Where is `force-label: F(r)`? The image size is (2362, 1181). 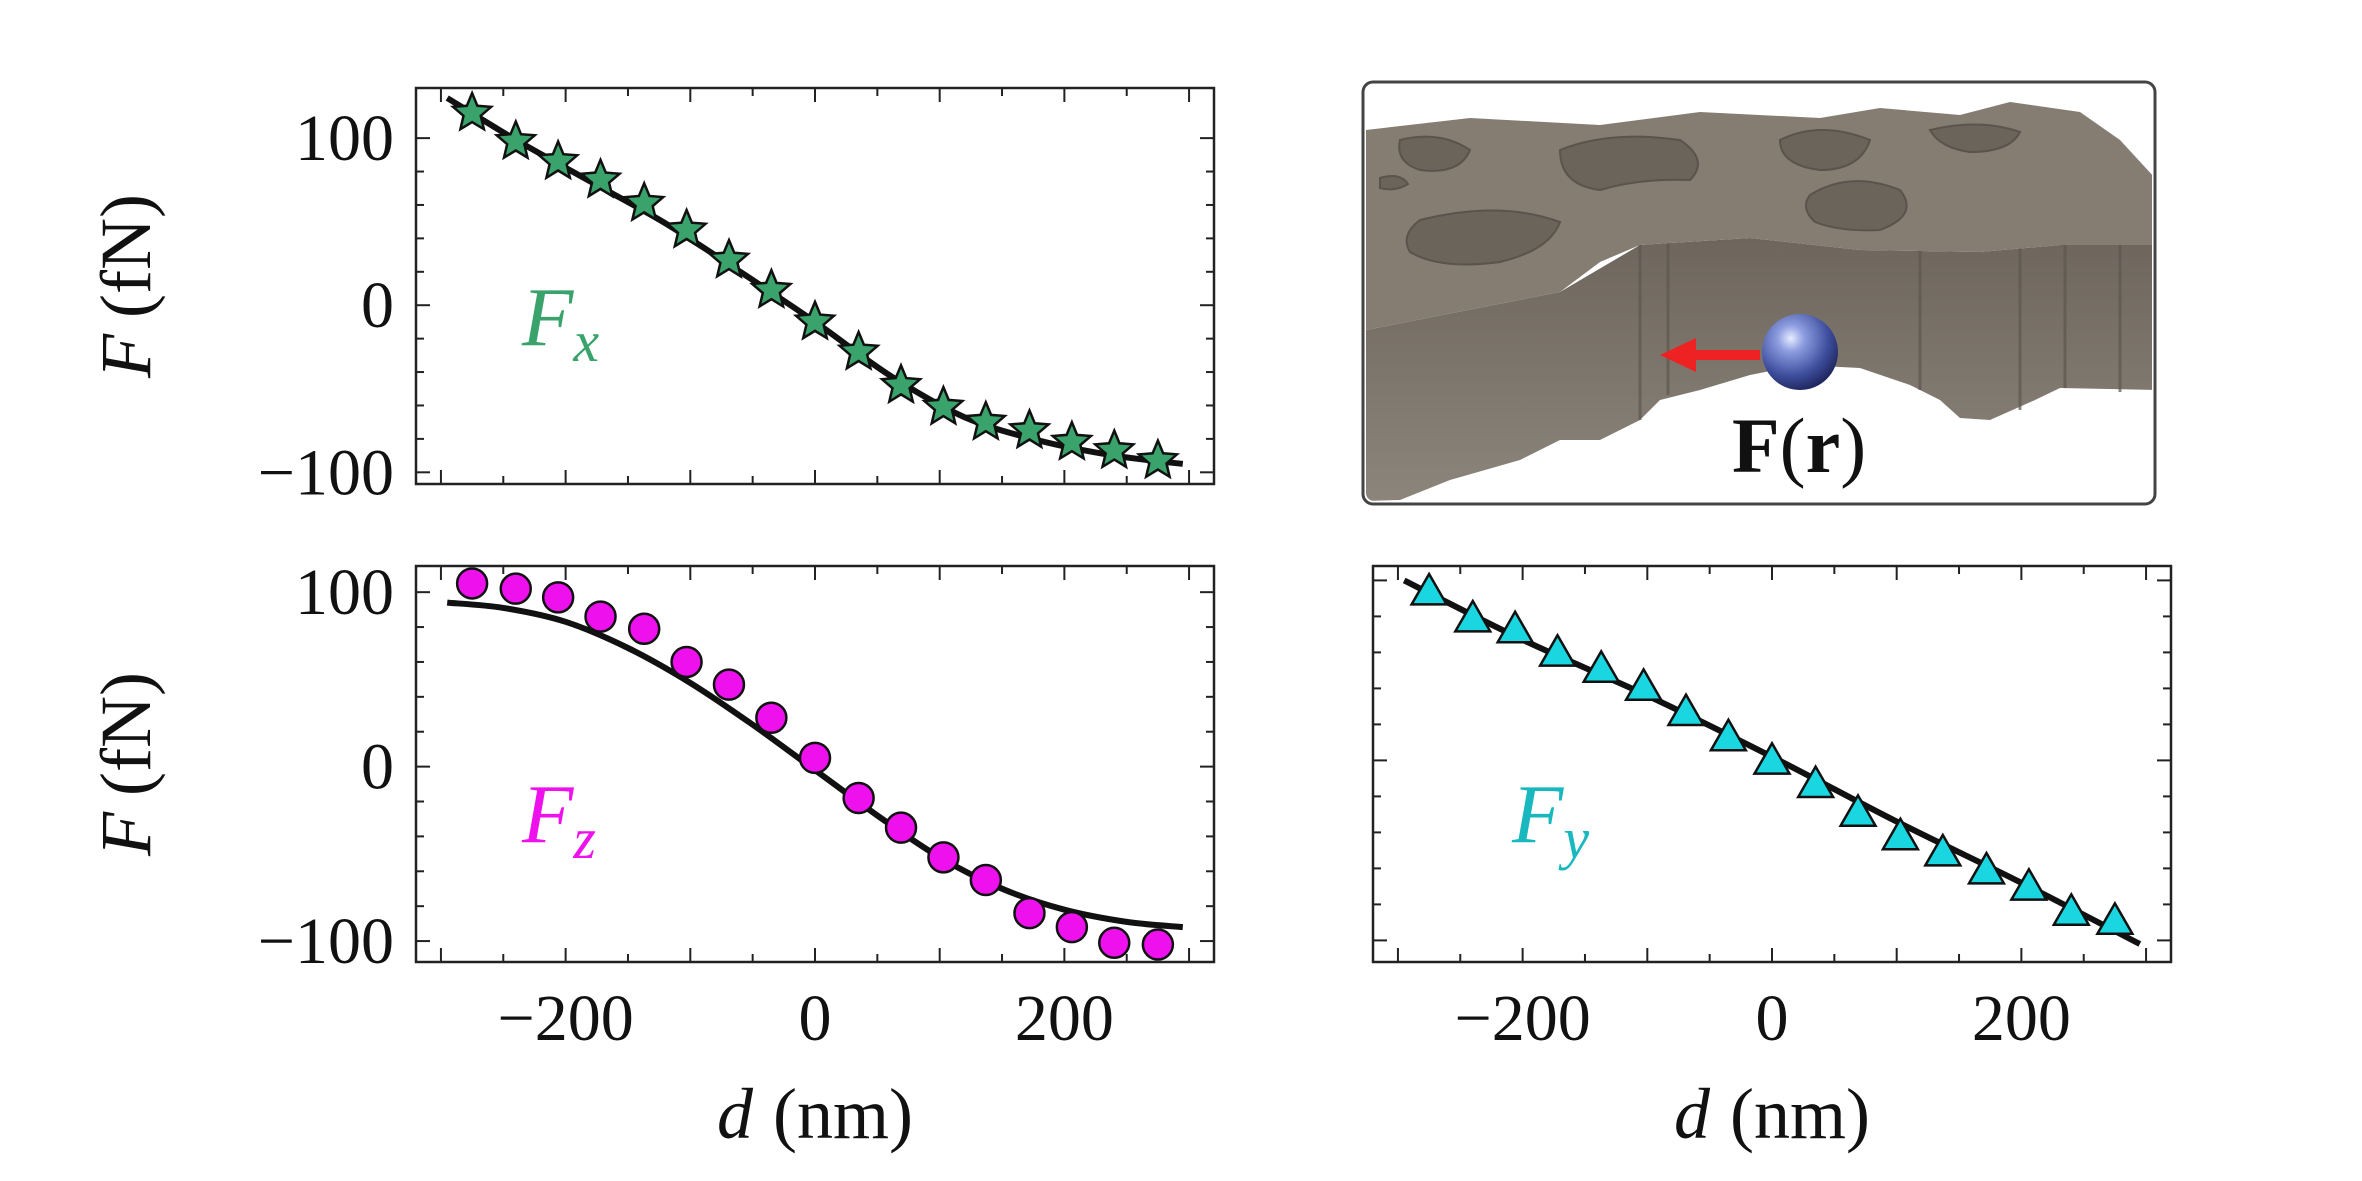
force-label: F(r) is located at coordinates (1799, 445).